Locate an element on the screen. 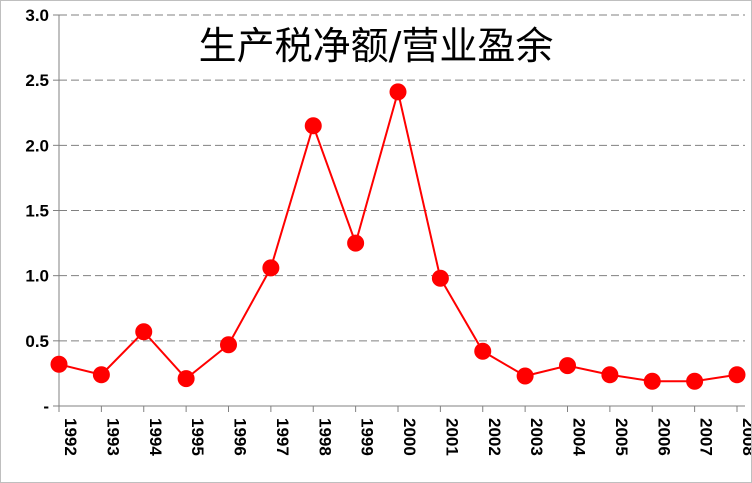 The height and width of the screenshot is (483, 752). y-tick-label: 2.0 is located at coordinates (37, 145).